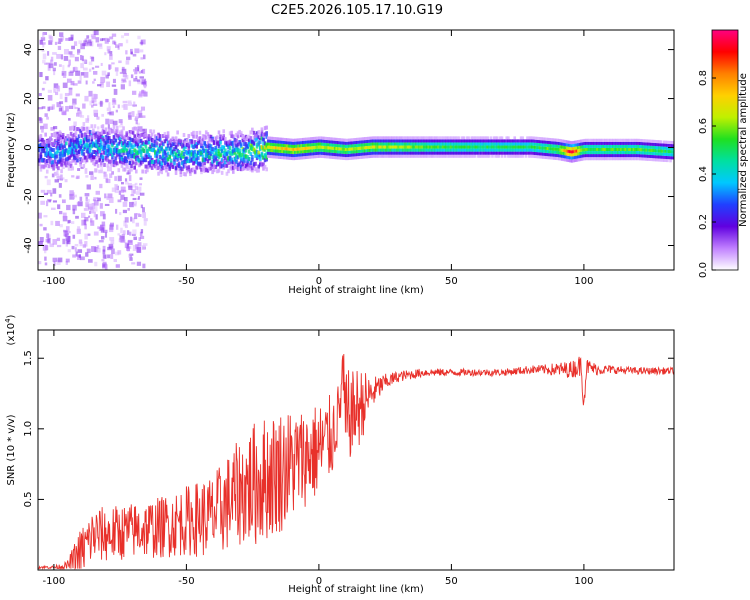  I want to click on colorbar-label: Normalized spectral amplitude, so click(743, 150).